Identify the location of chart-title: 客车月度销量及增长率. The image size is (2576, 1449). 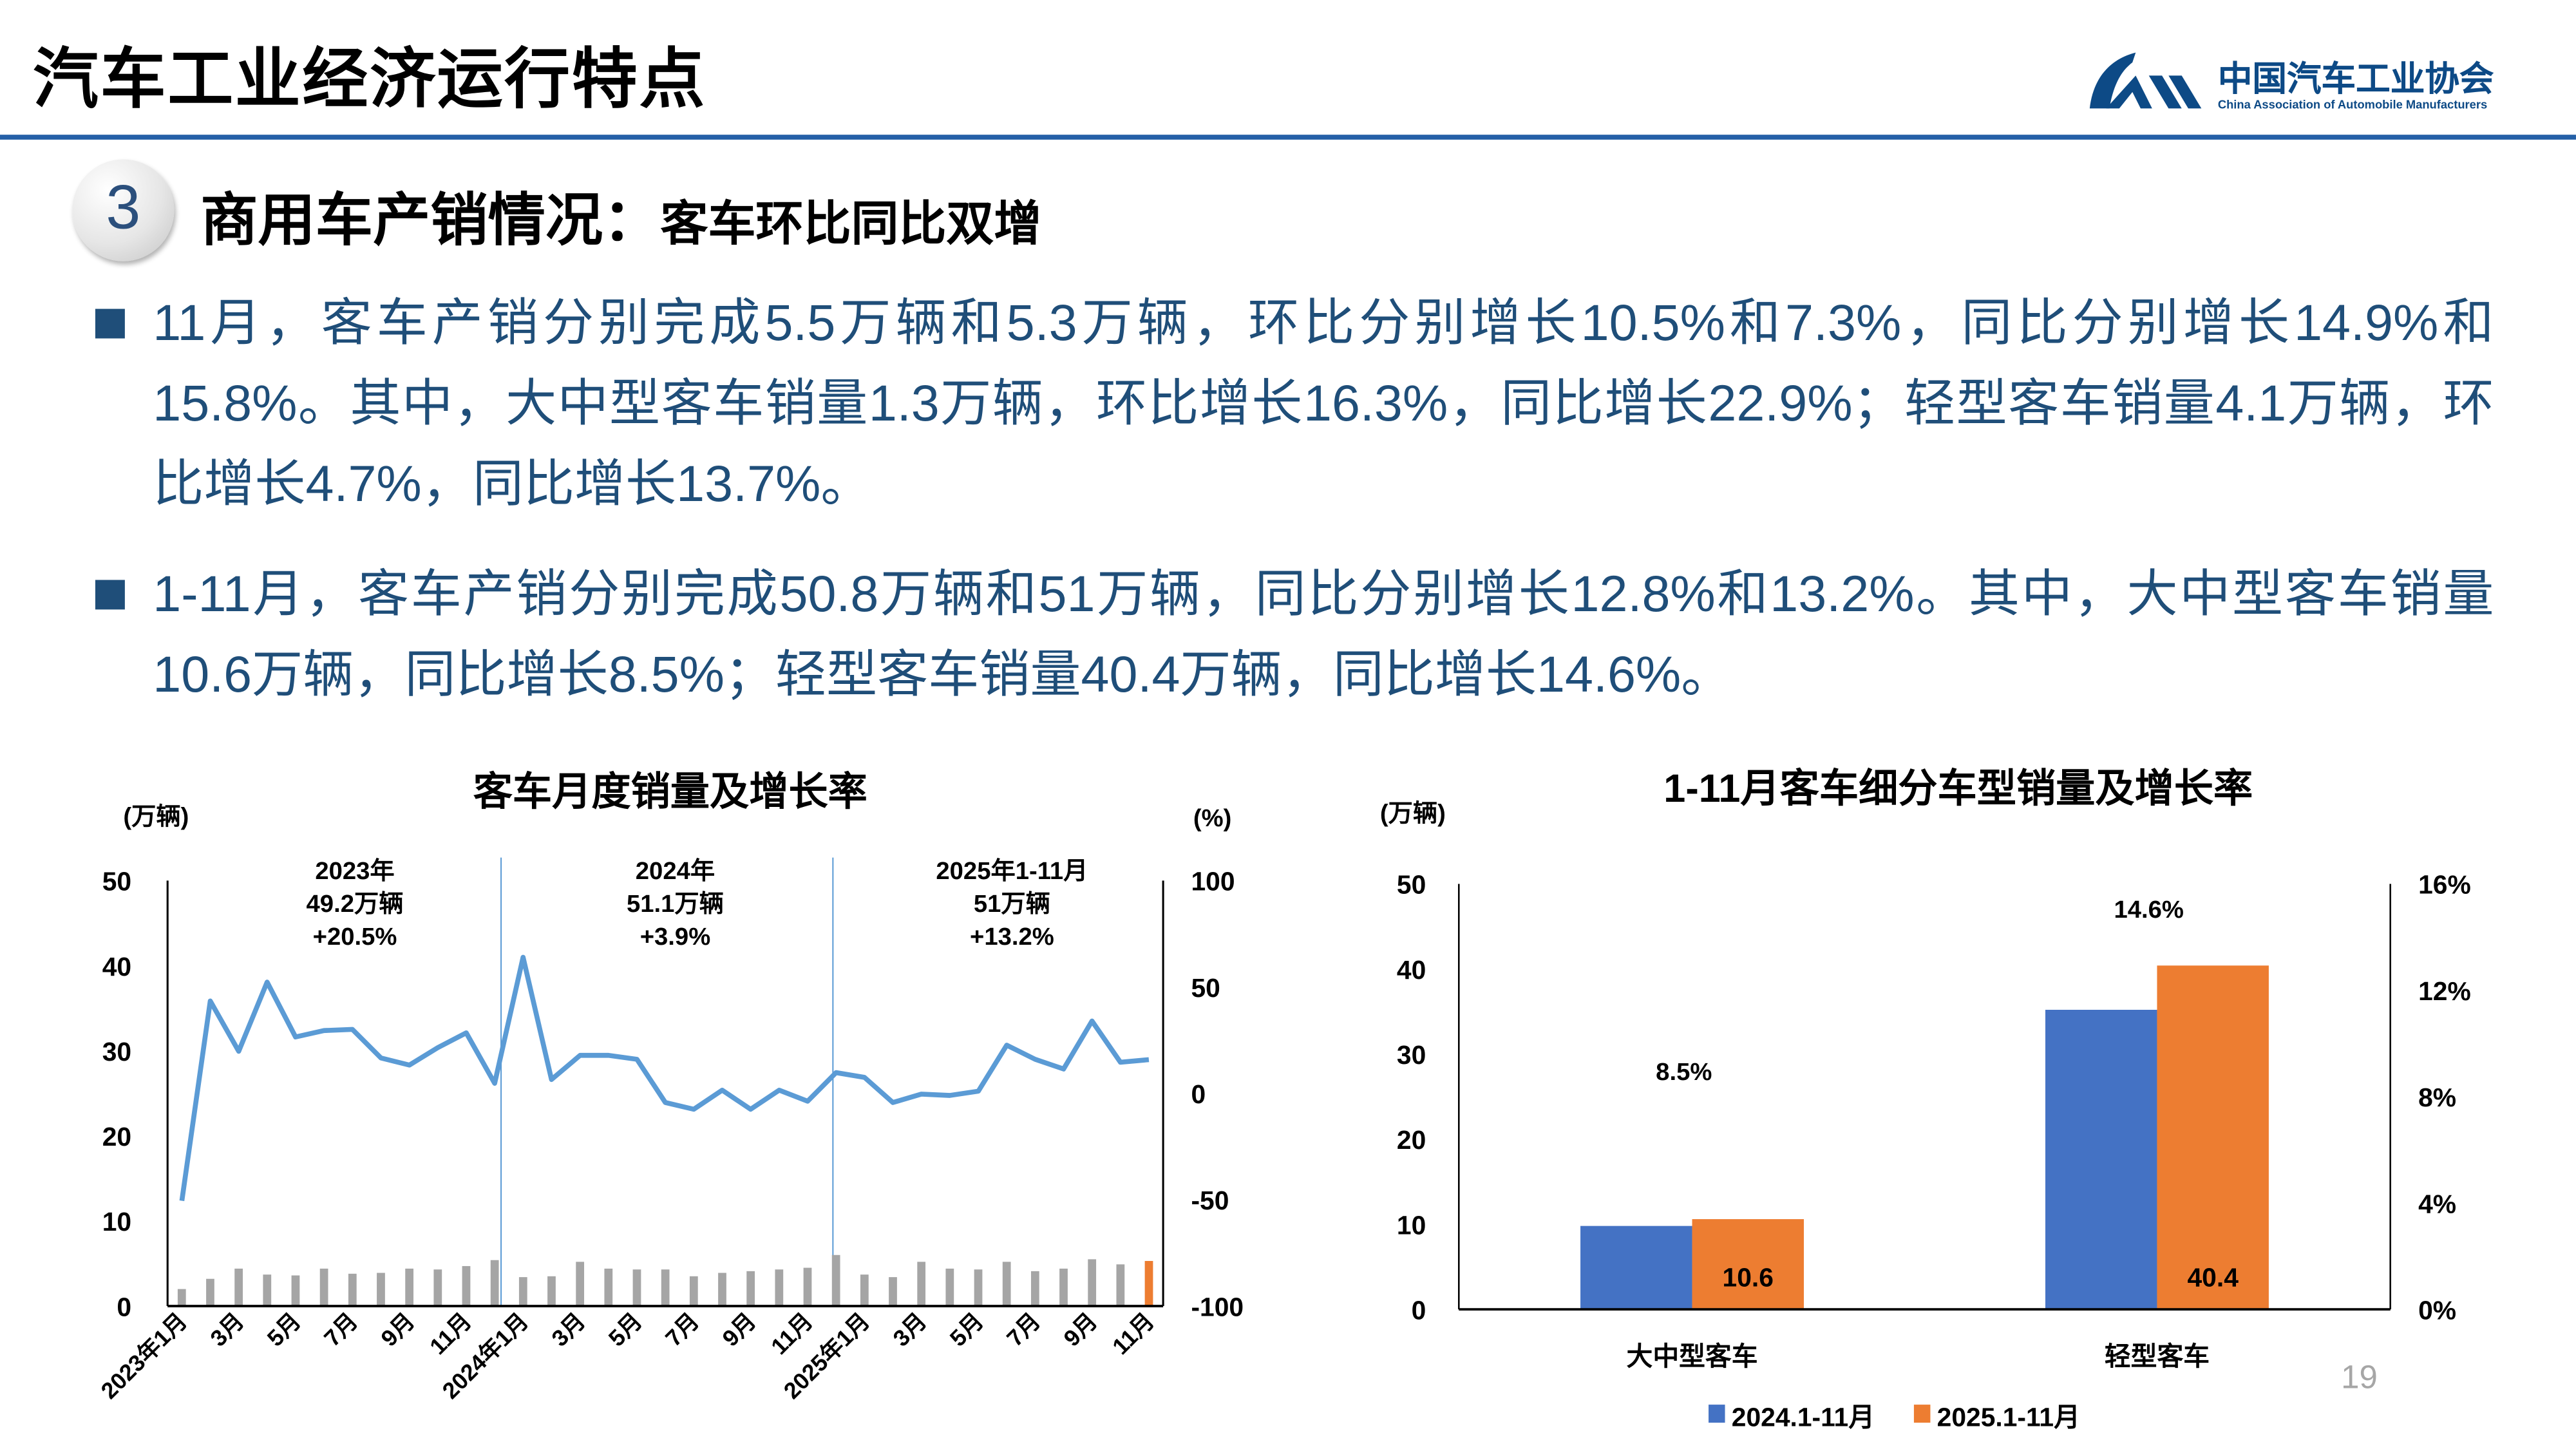
(670, 791).